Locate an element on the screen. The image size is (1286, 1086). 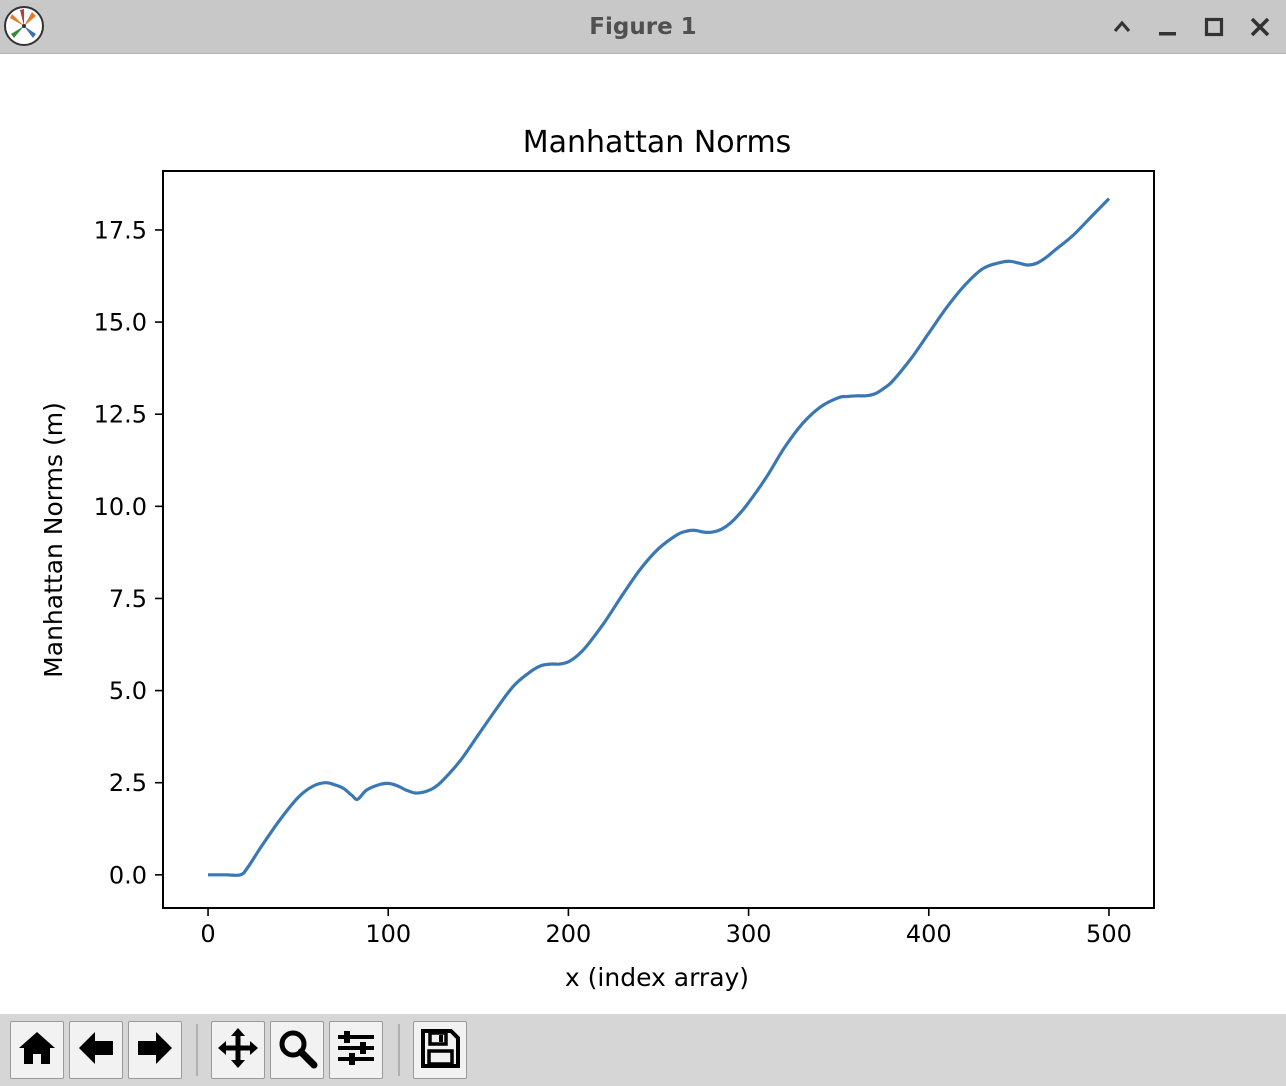
x-tick-label: 200 is located at coordinates (569, 934).